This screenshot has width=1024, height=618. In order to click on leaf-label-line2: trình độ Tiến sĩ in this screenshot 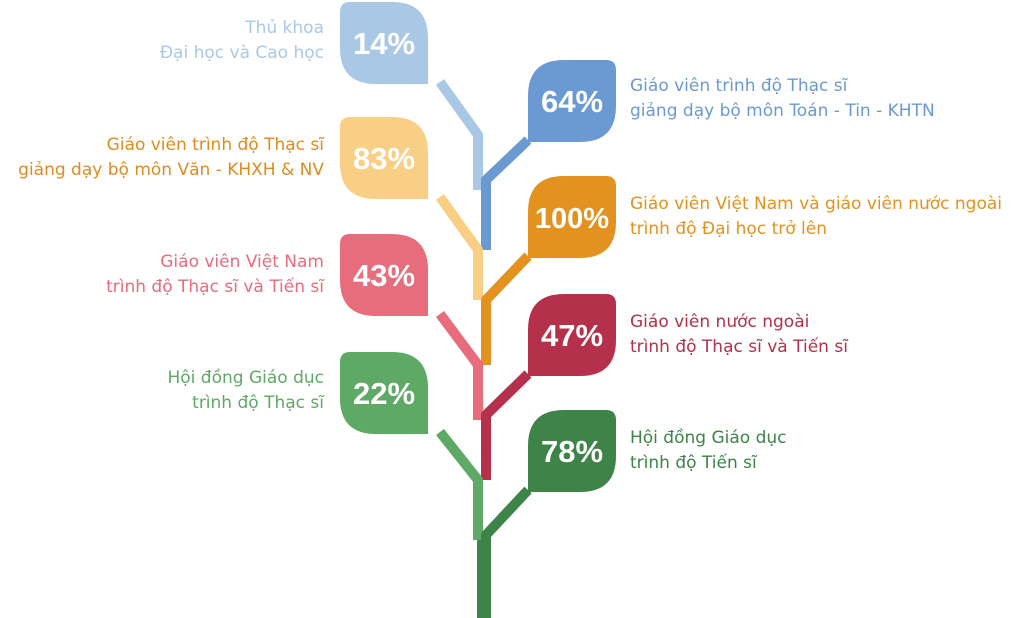, I will do `click(693, 463)`.